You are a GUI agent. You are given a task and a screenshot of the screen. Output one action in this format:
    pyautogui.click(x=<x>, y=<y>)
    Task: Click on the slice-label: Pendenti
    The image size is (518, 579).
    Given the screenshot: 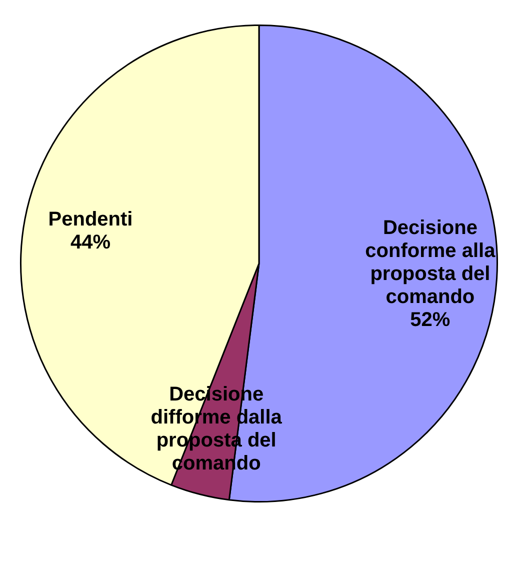 What is the action you would take?
    pyautogui.click(x=90, y=219)
    